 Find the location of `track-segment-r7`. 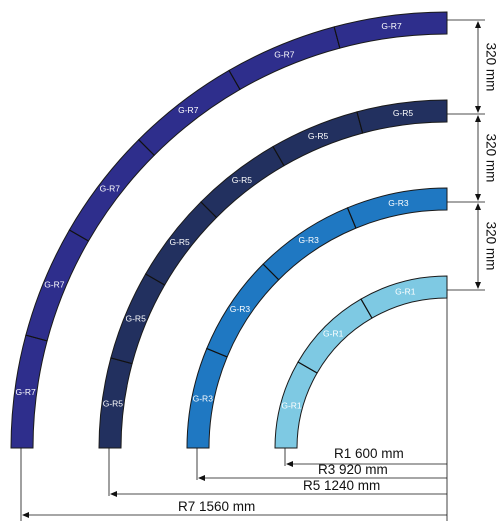

track-segment-r7 is located at coordinates (390, 30).